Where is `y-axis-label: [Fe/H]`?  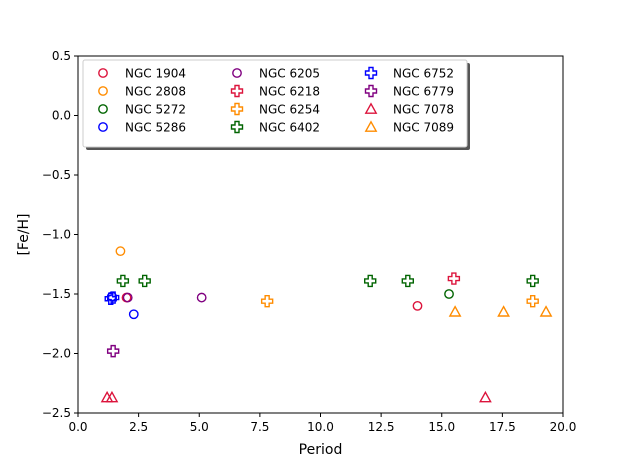
y-axis-label: [Fe/H] is located at coordinates (24, 234).